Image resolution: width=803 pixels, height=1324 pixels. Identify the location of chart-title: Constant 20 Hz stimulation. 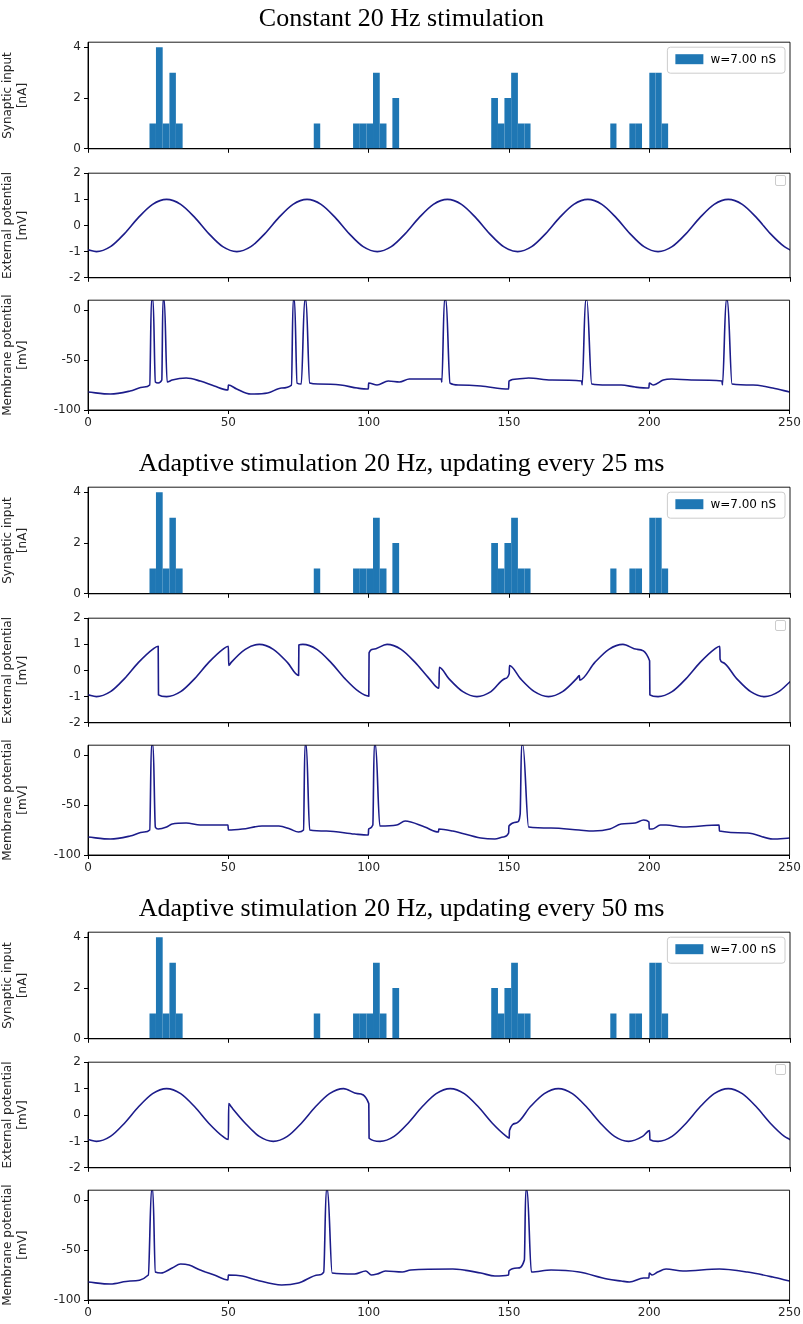
(401, 18).